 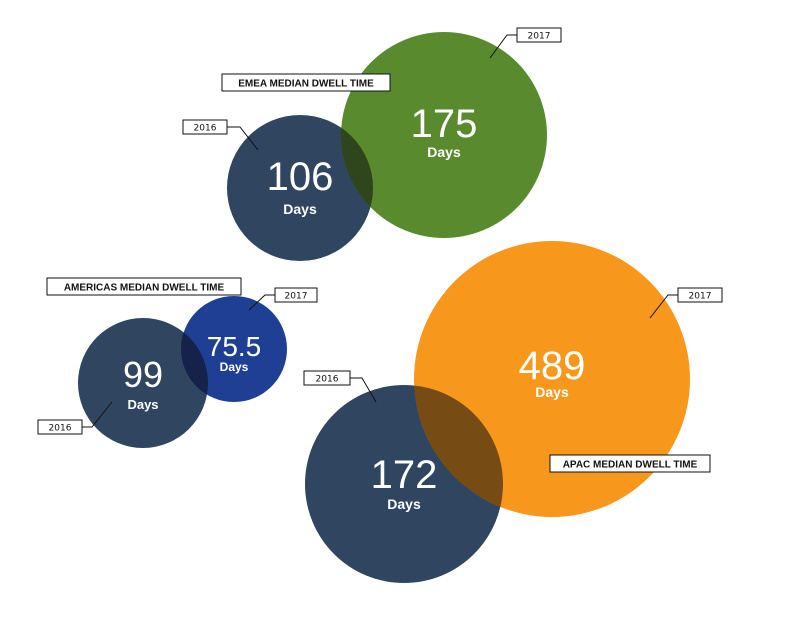 I want to click on bubble-americas-2016, so click(x=143, y=383).